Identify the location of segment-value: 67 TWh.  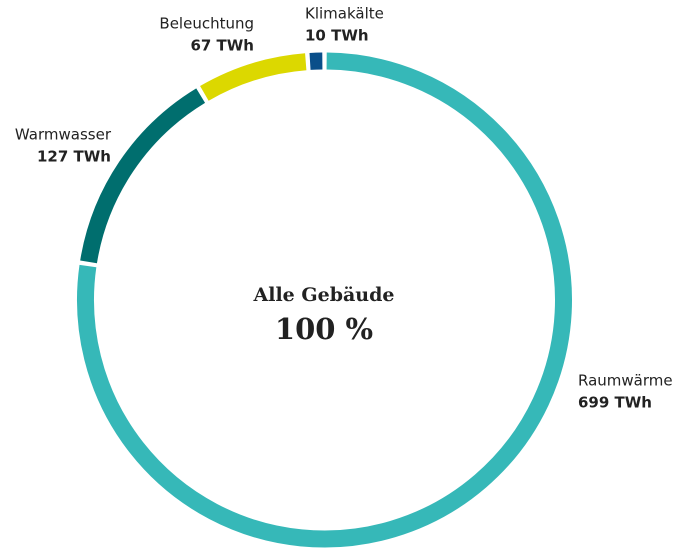
(222, 46).